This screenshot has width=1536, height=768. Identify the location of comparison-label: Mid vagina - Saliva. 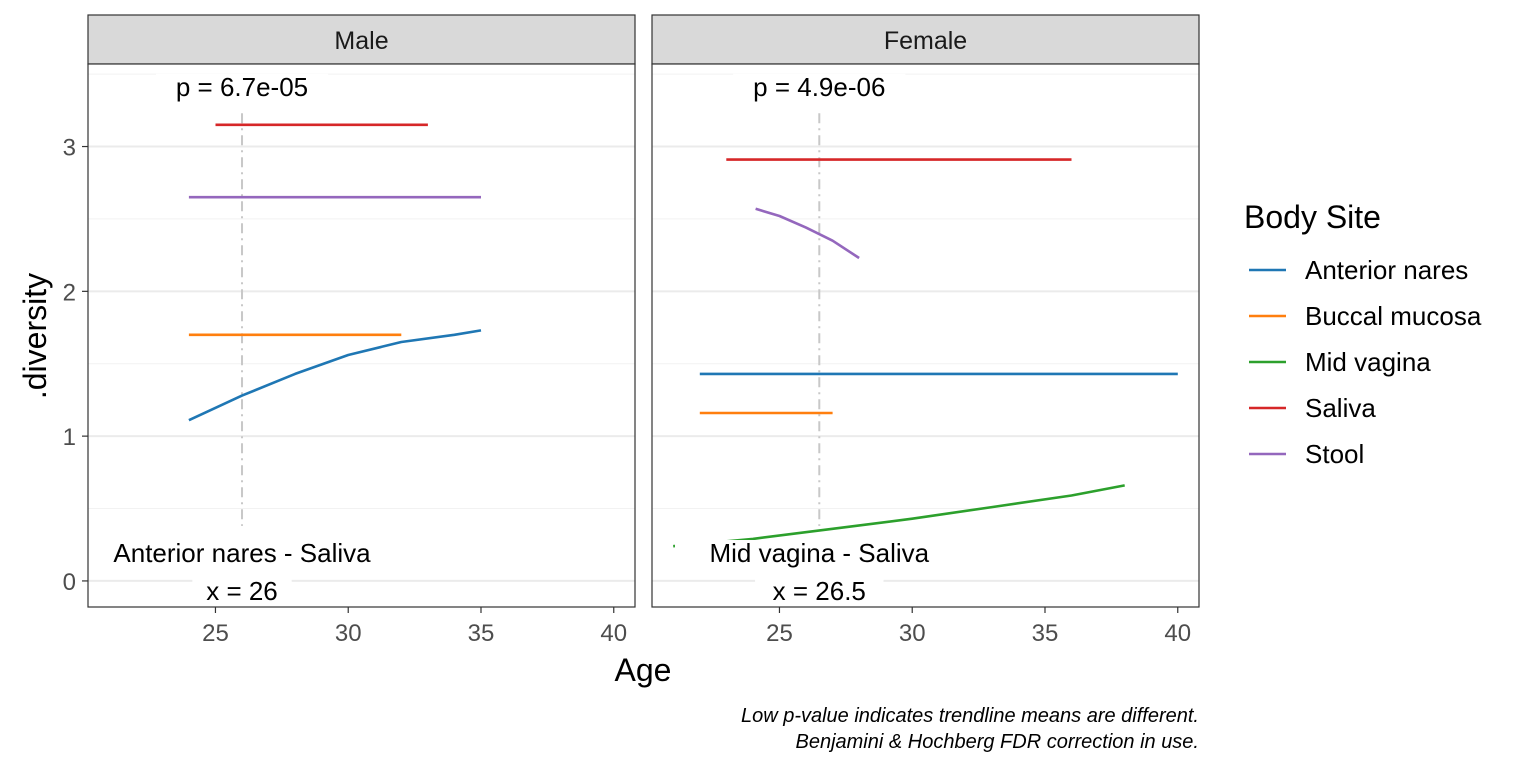
(819, 553).